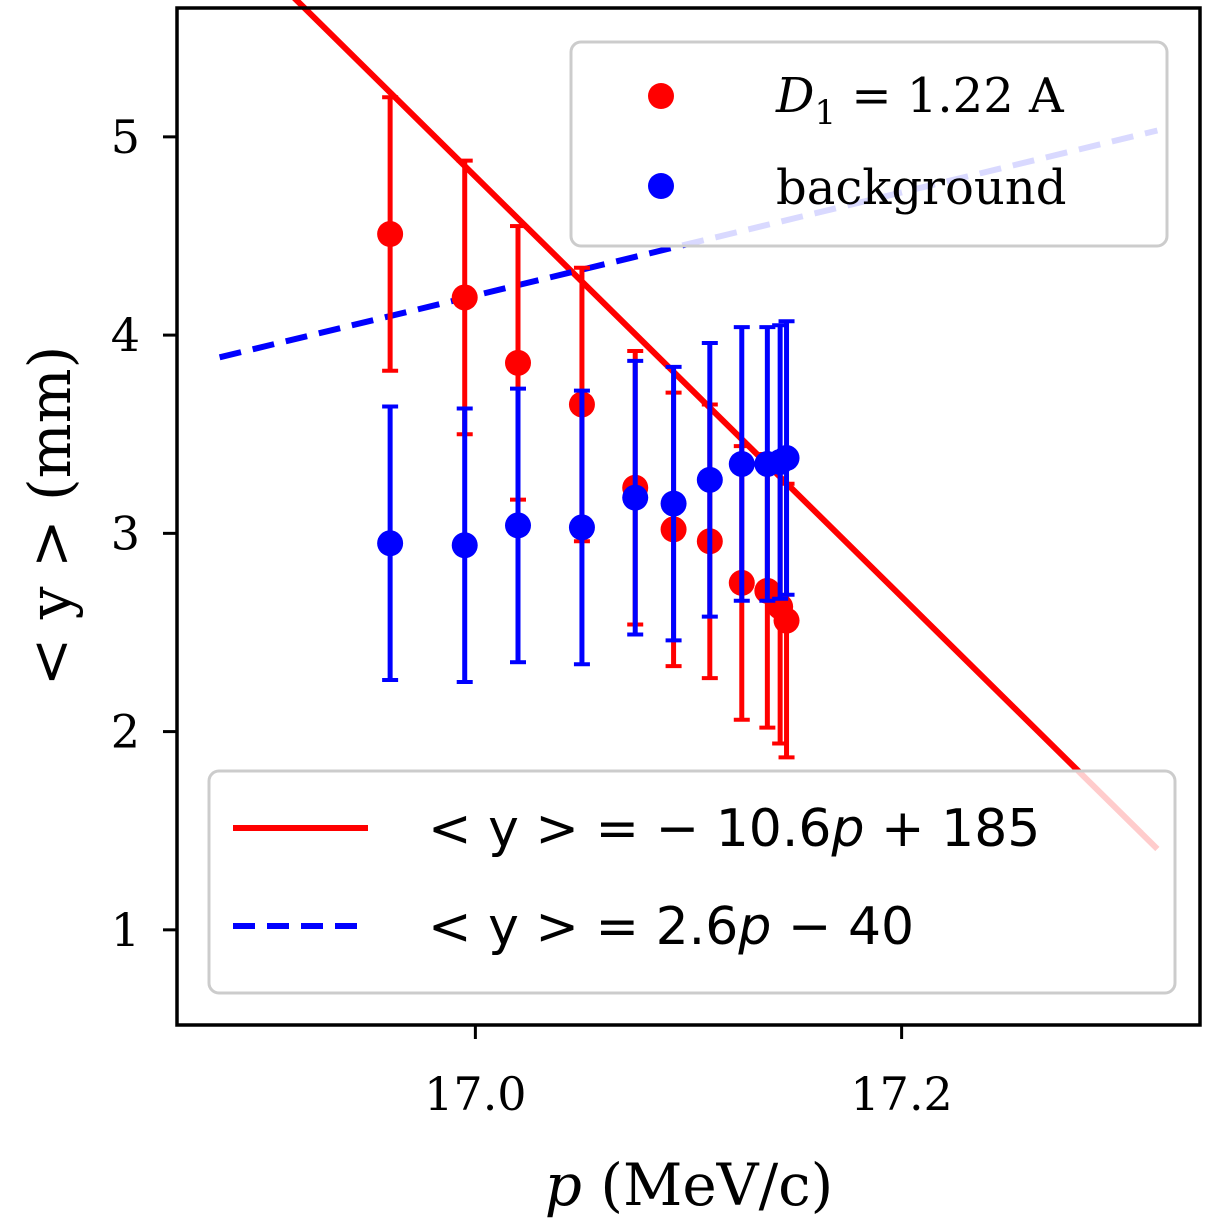 The image size is (1213, 1232). What do you see at coordinates (921, 188) in the screenshot?
I see `legend-label-background: background` at bounding box center [921, 188].